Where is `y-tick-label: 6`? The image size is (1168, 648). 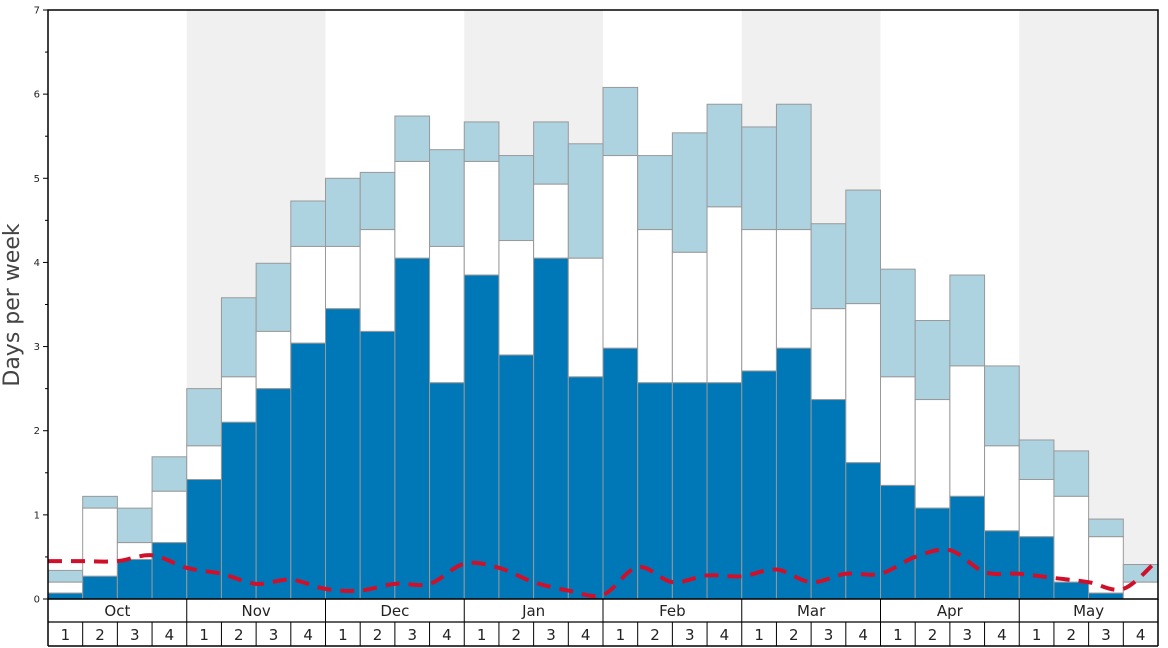 y-tick-label: 6 is located at coordinates (37, 95).